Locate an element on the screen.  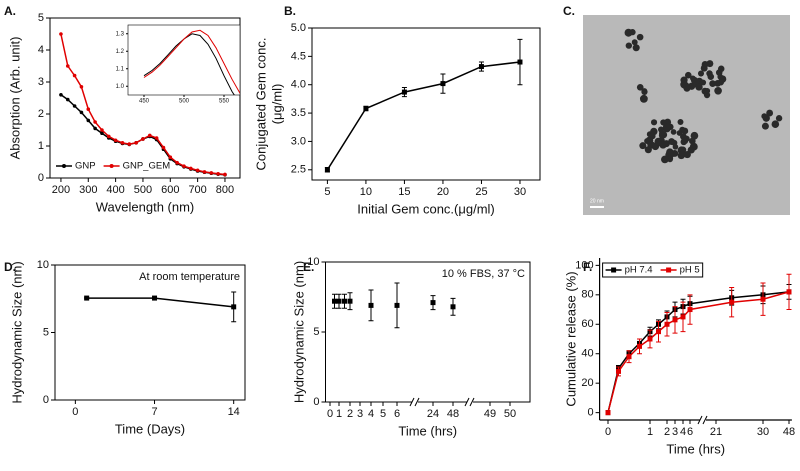
y-tick-label: 5 is located at coordinates (46, 332).